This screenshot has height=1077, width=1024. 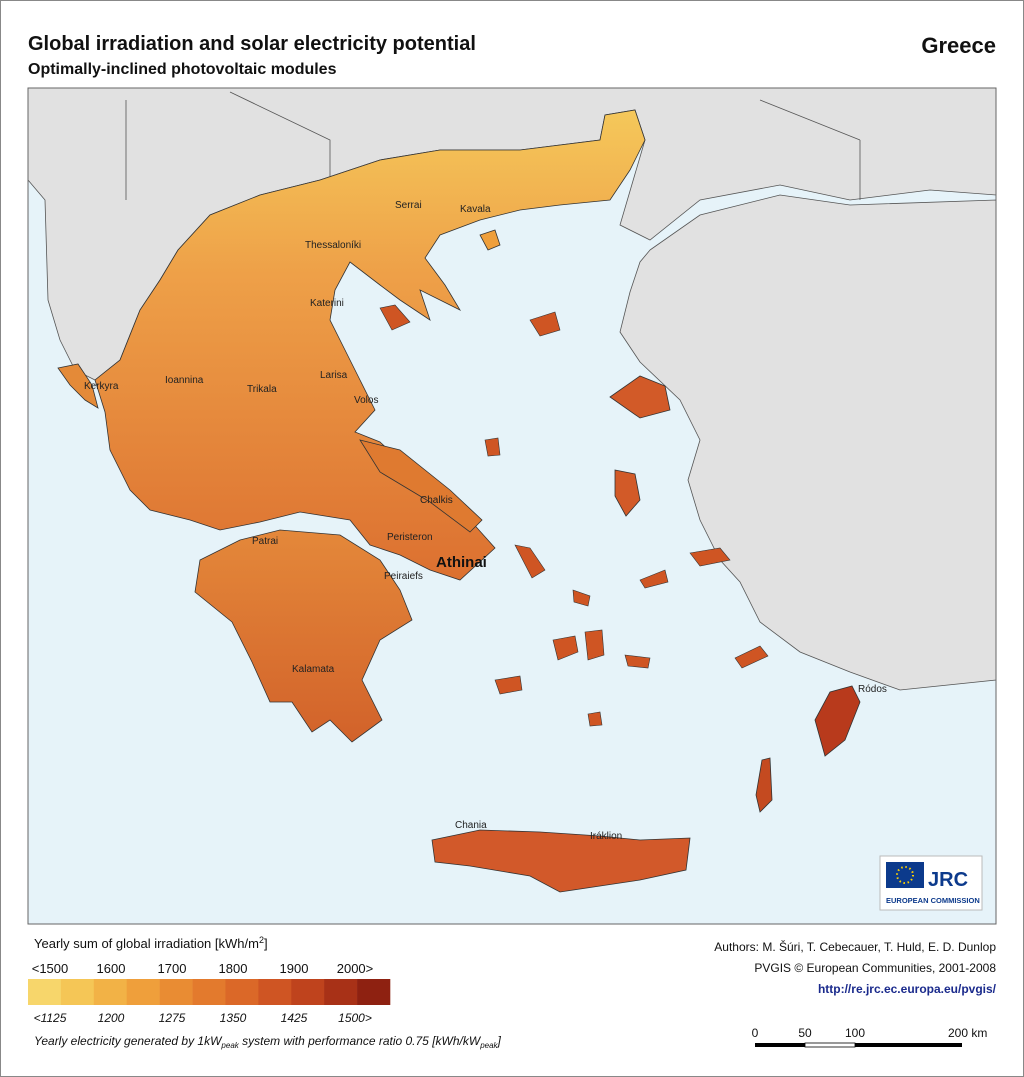 I want to click on irradiation-label: 1700, so click(x=172, y=968).